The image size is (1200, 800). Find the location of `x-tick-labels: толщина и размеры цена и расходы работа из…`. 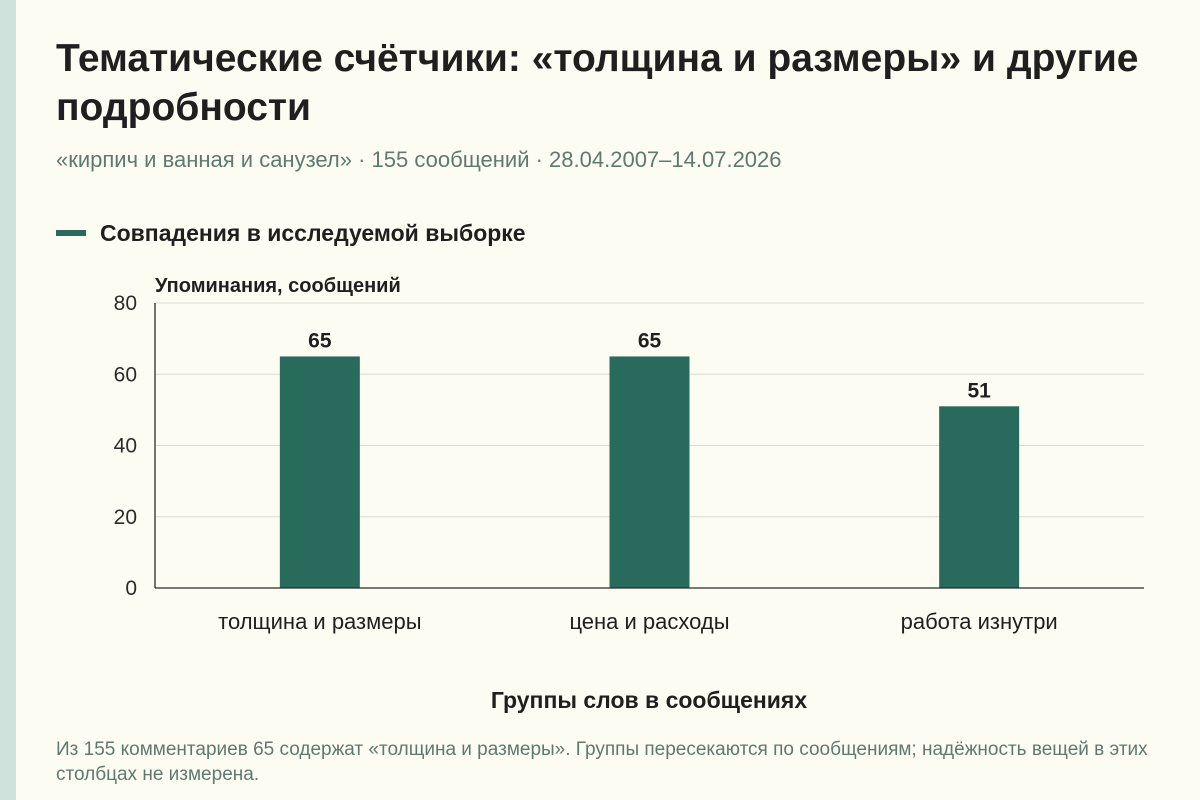

x-tick-labels: толщина и размеры цена и расходы работа из… is located at coordinates (638, 621).